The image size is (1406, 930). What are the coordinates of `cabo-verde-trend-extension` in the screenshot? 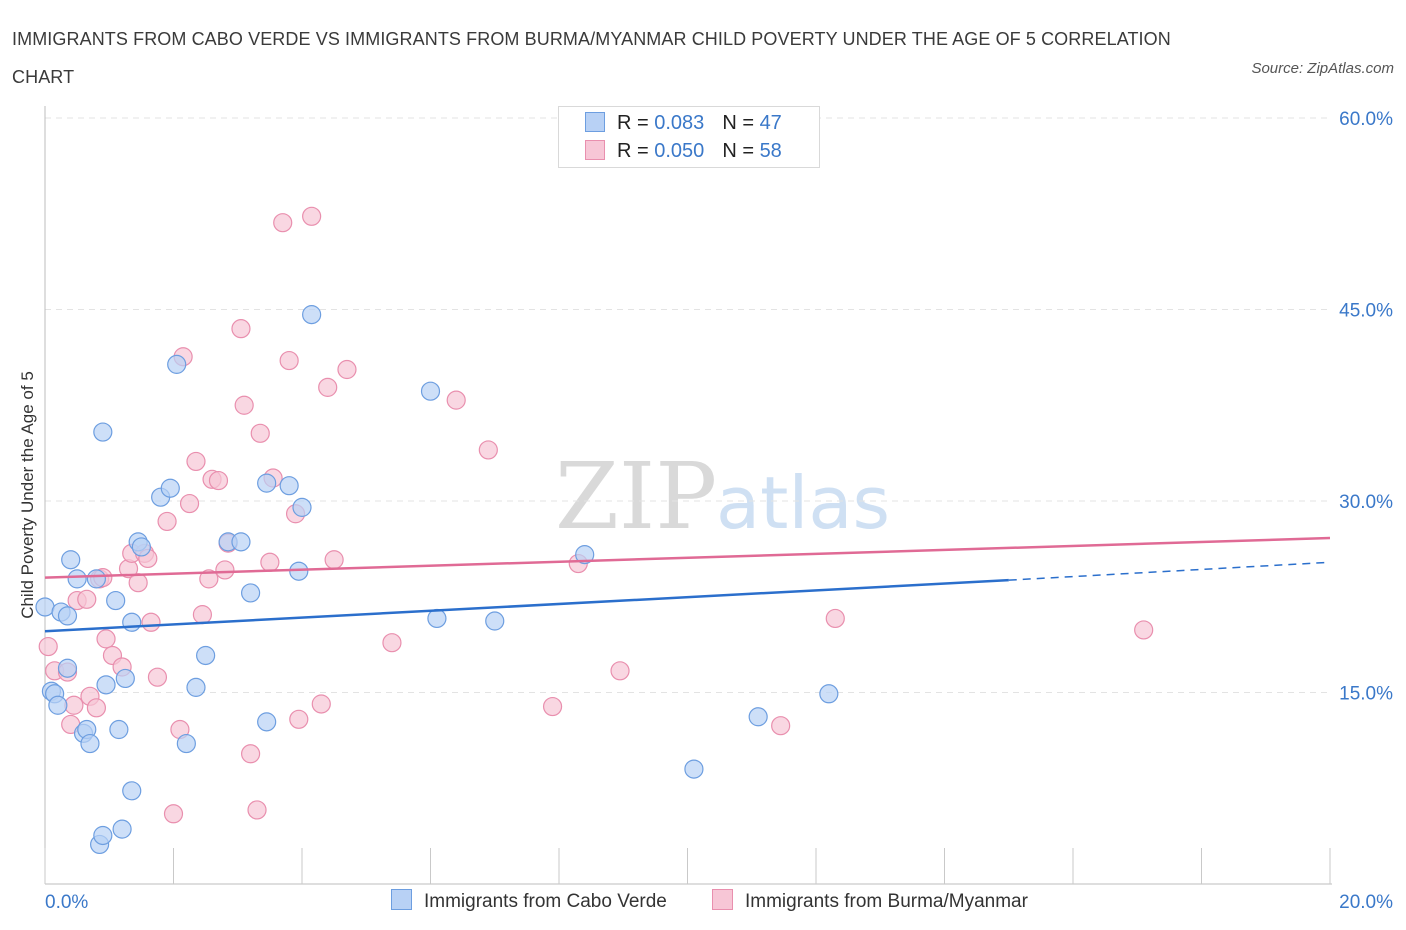 It's located at (1169, 571).